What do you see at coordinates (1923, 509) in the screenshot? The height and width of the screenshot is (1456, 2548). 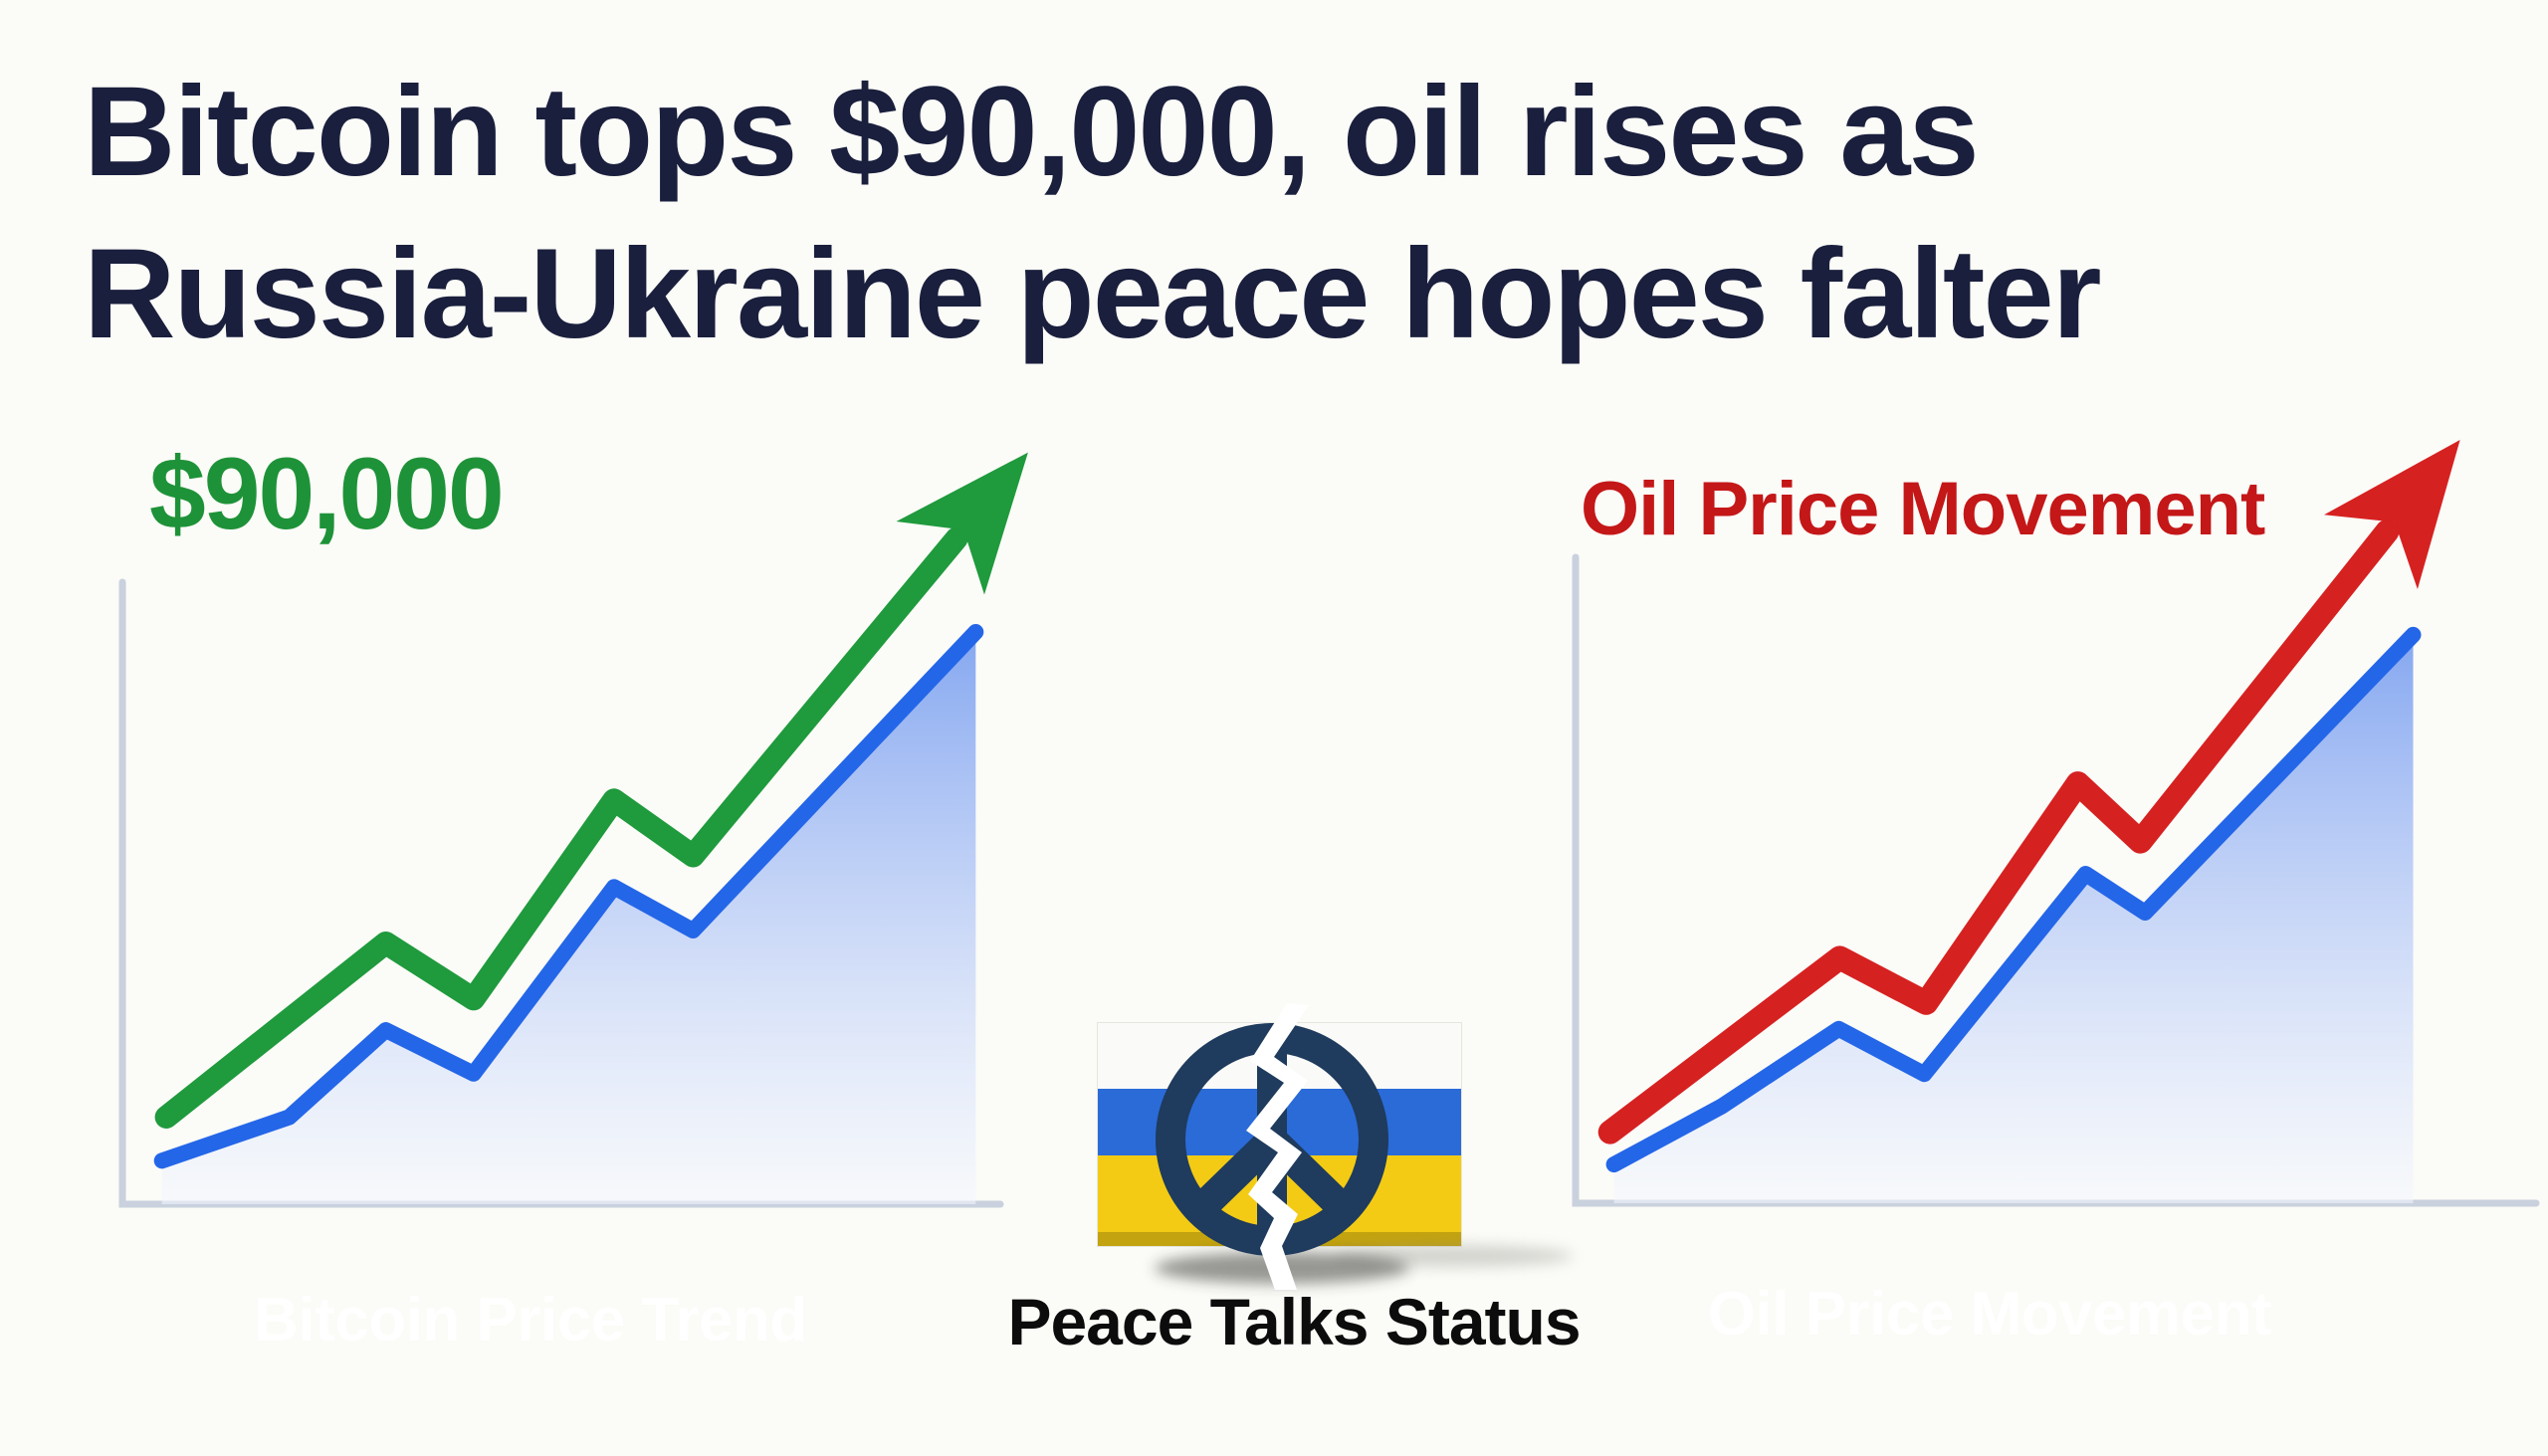 I see `oil-chart-title: Oil Price Movement` at bounding box center [1923, 509].